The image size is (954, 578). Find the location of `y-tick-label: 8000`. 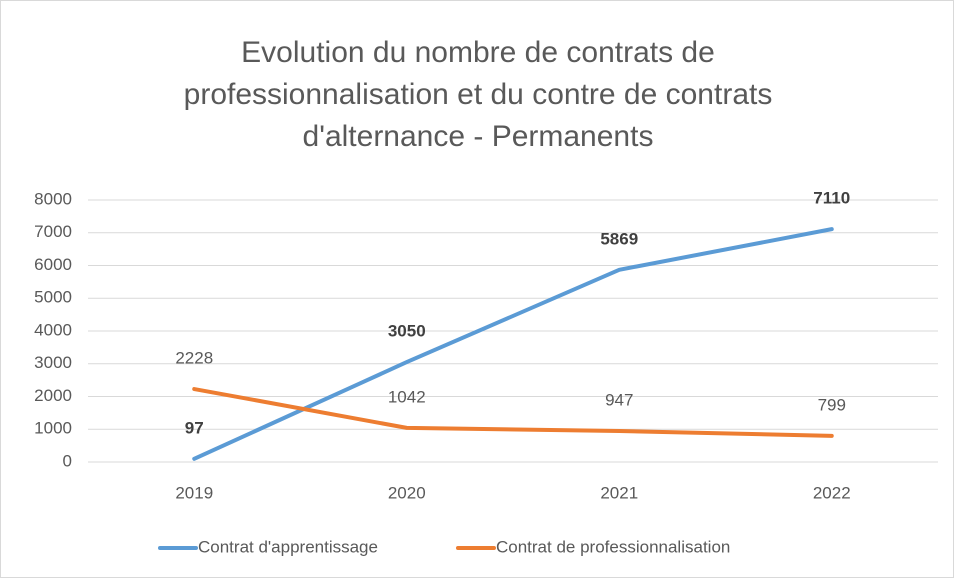

y-tick-label: 8000 is located at coordinates (53, 198).